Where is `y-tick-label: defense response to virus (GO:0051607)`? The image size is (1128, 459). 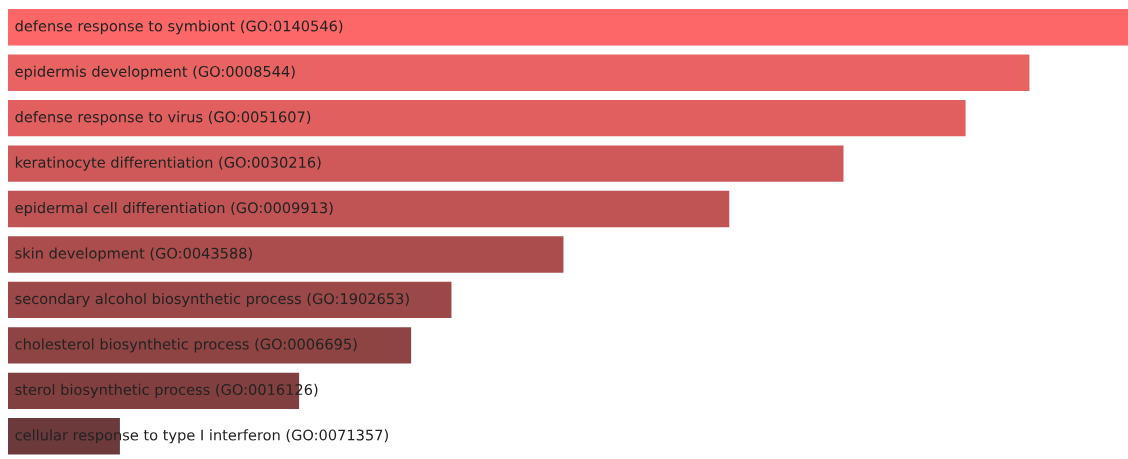
y-tick-label: defense response to virus (GO:0051607) is located at coordinates (163, 118).